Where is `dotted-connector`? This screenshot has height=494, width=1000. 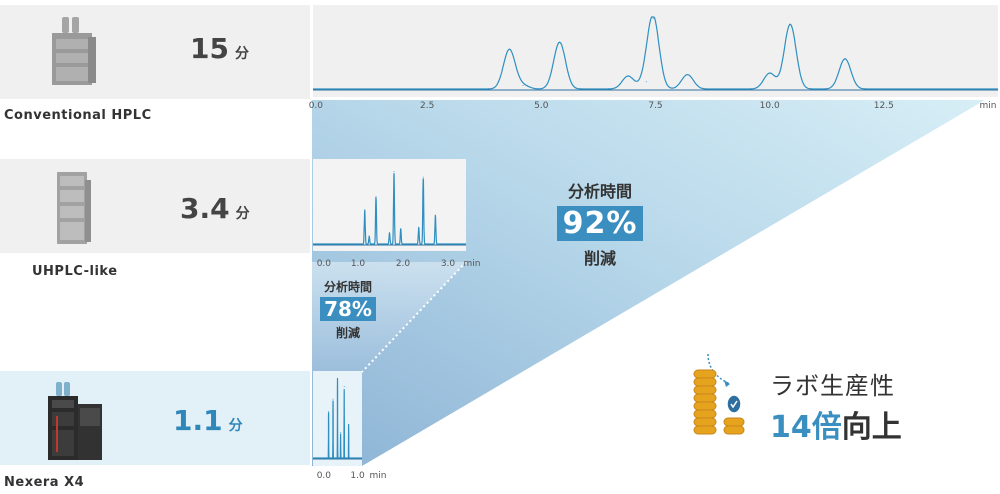 dotted-connector is located at coordinates (414, 317).